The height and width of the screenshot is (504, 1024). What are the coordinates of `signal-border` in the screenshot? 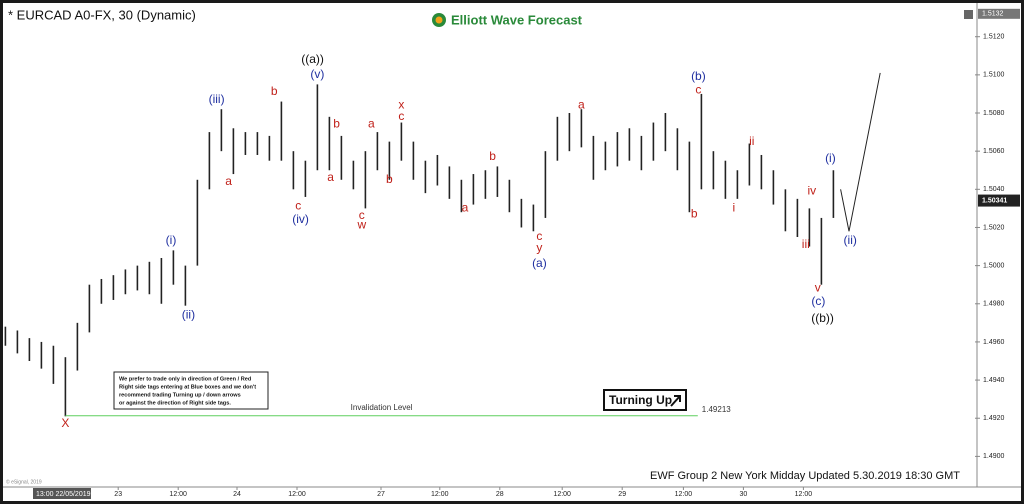 It's located at (645, 400).